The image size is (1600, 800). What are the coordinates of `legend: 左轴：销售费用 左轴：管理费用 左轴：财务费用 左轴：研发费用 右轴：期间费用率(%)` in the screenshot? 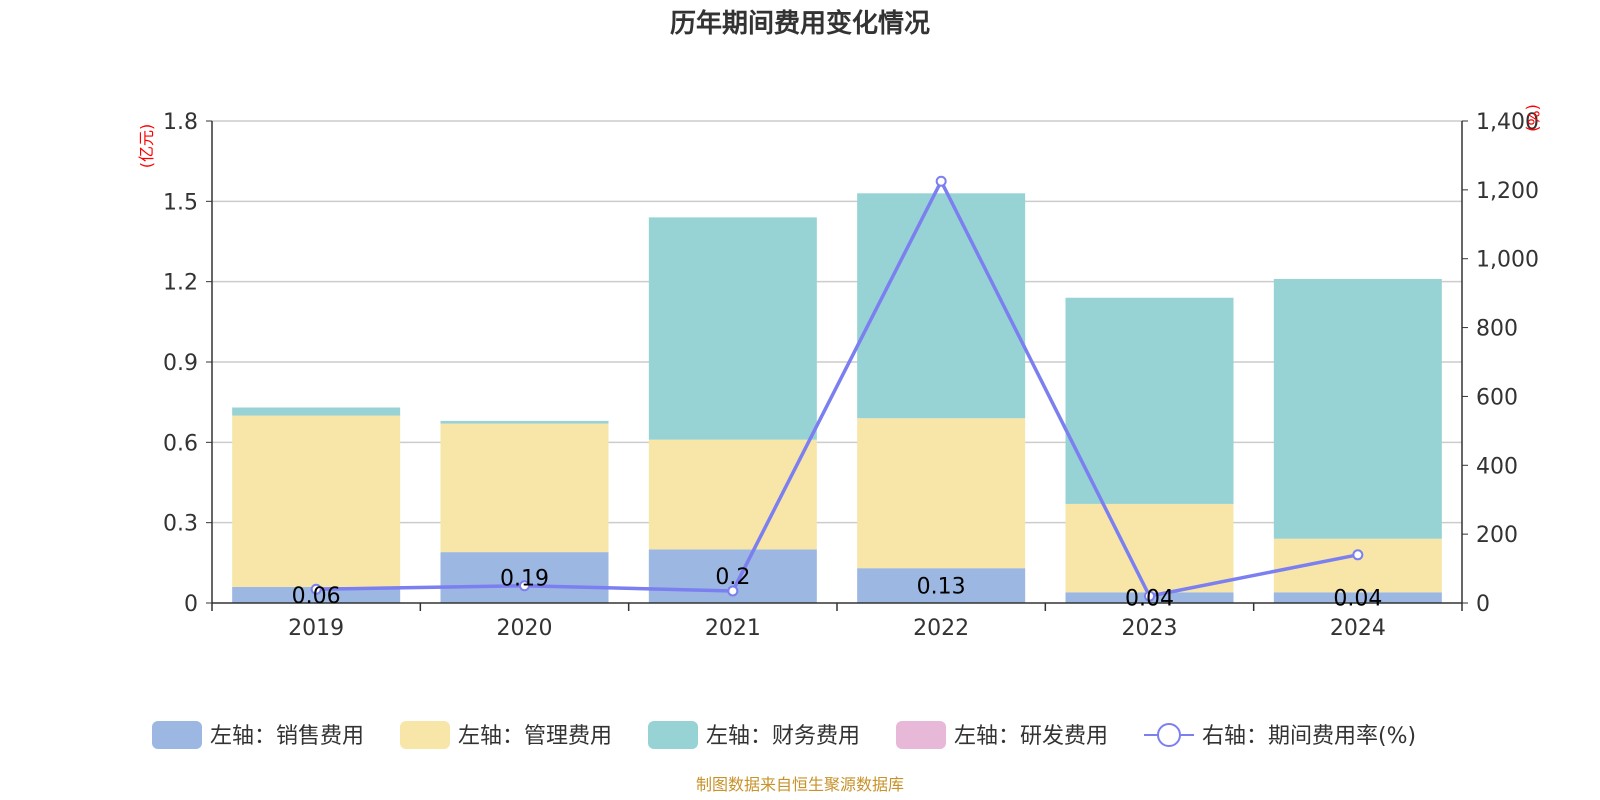 It's located at (784, 735).